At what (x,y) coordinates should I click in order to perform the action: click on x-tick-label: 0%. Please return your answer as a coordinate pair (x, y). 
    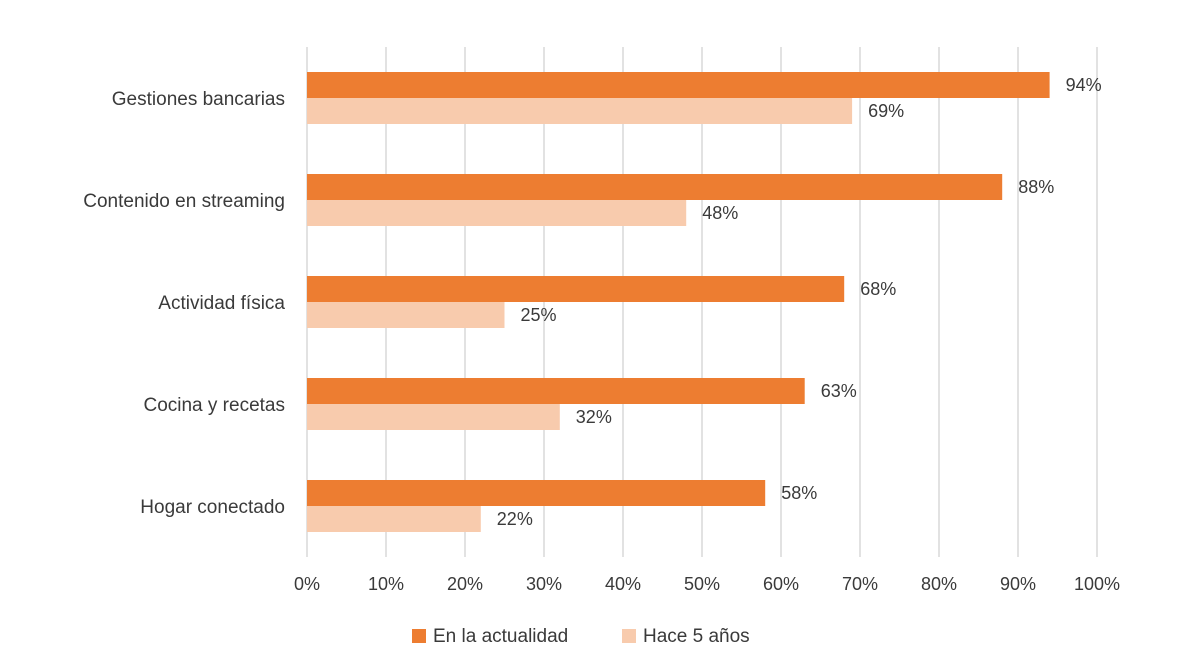
    Looking at the image, I should click on (307, 584).